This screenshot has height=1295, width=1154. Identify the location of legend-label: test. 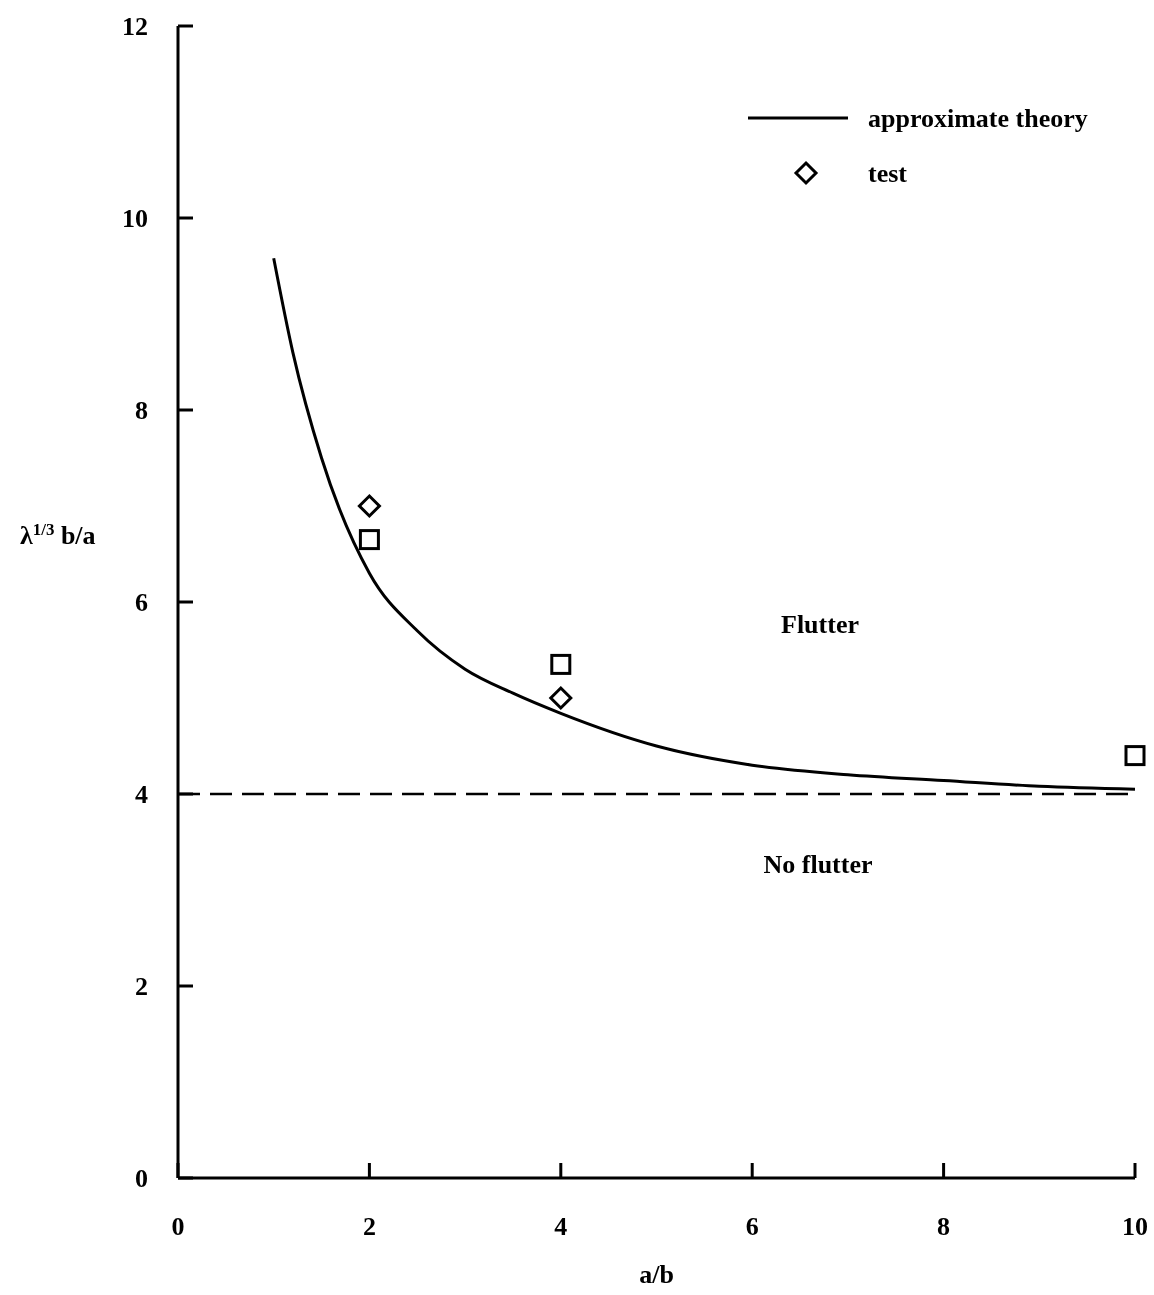
(888, 173).